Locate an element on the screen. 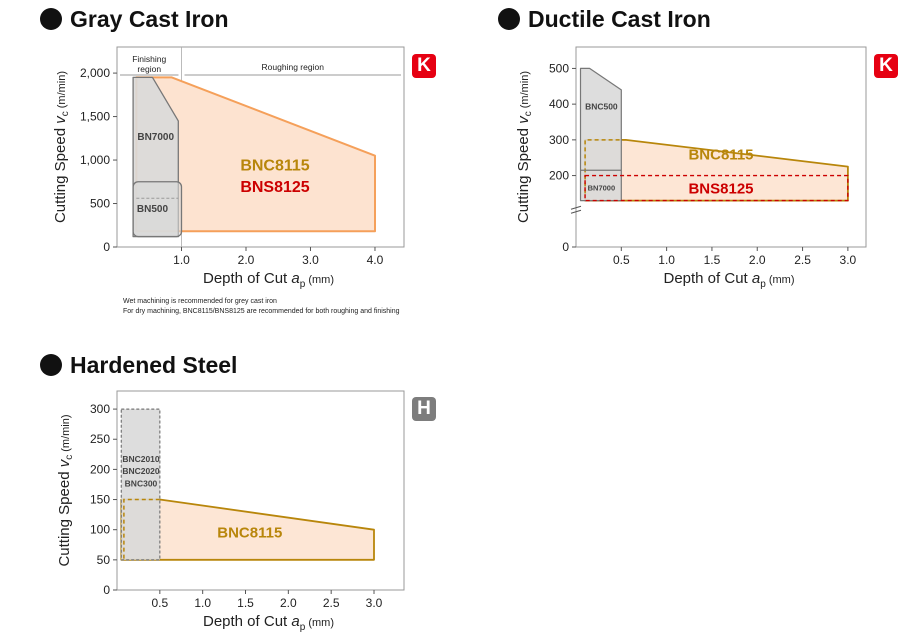 Image resolution: width=924 pixels, height=642 pixels. y-tick-label: 1,000 is located at coordinates (95, 160).